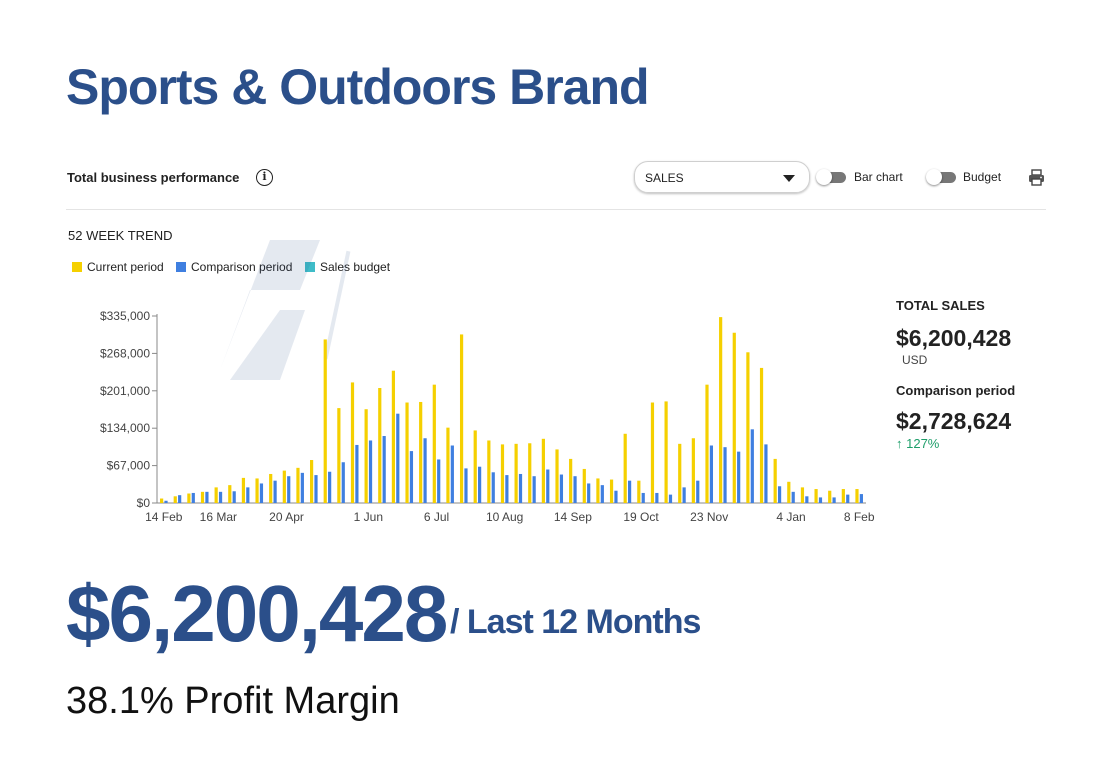  Describe the element at coordinates (831, 177) in the screenshot. I see `bar-chart-toggle` at that location.